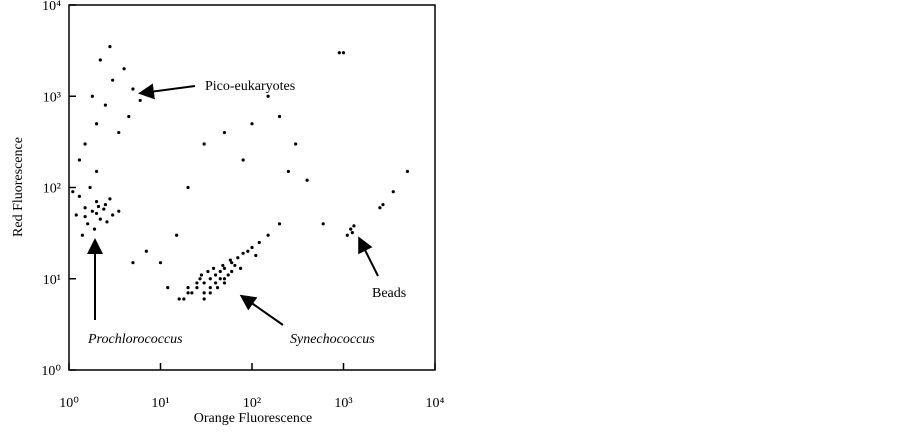  I want to click on annotation: Synechococcus, so click(332, 339).